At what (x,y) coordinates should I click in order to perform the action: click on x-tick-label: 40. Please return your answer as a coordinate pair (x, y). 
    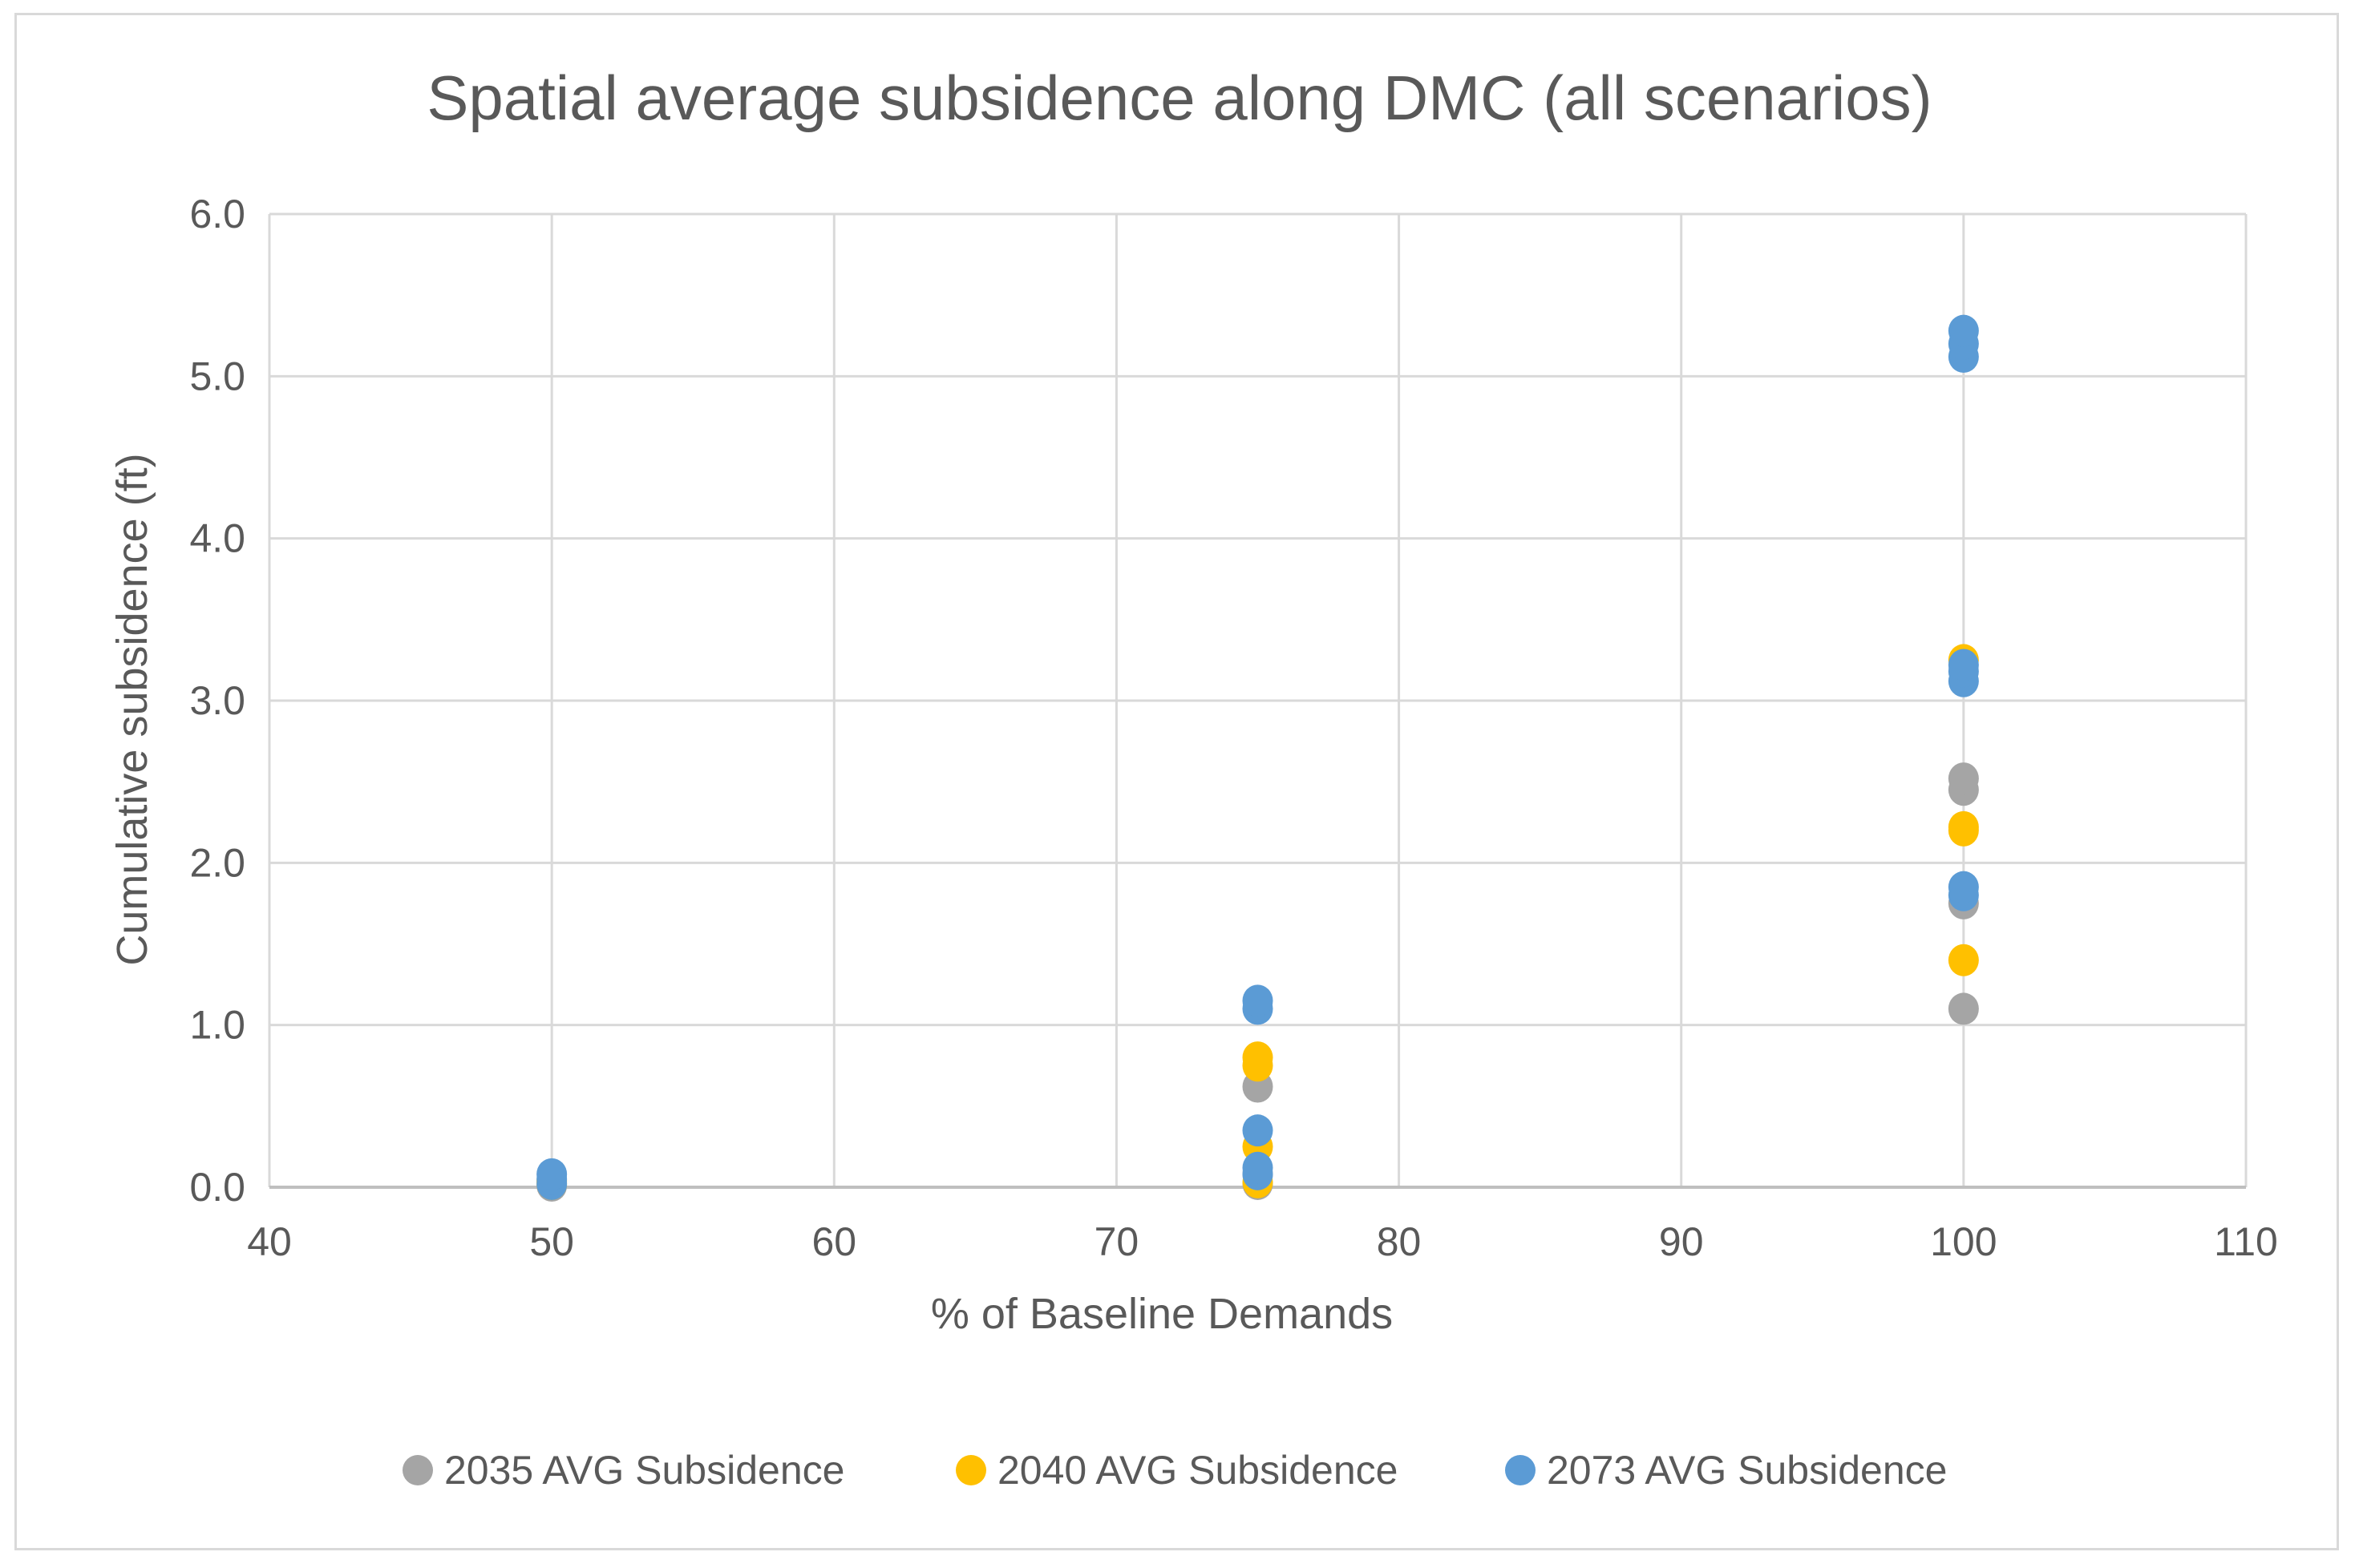
    Looking at the image, I should click on (269, 1241).